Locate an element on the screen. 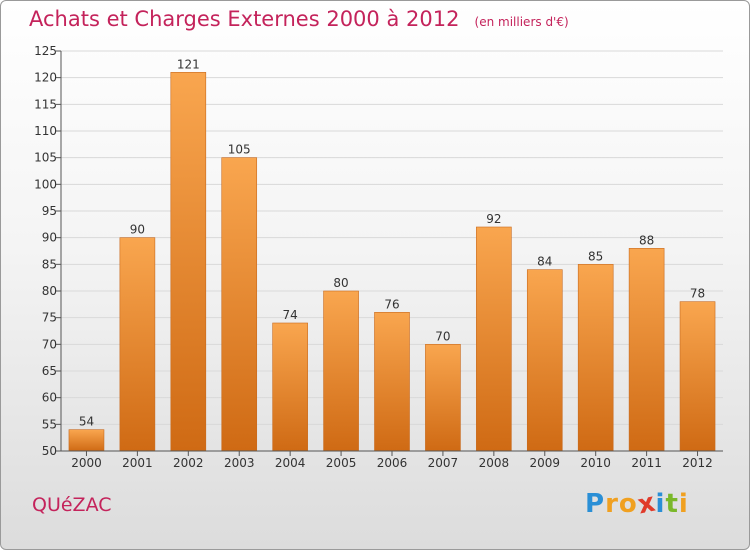 The width and height of the screenshot is (750, 550). y-tick-label: 100 is located at coordinates (45, 184).